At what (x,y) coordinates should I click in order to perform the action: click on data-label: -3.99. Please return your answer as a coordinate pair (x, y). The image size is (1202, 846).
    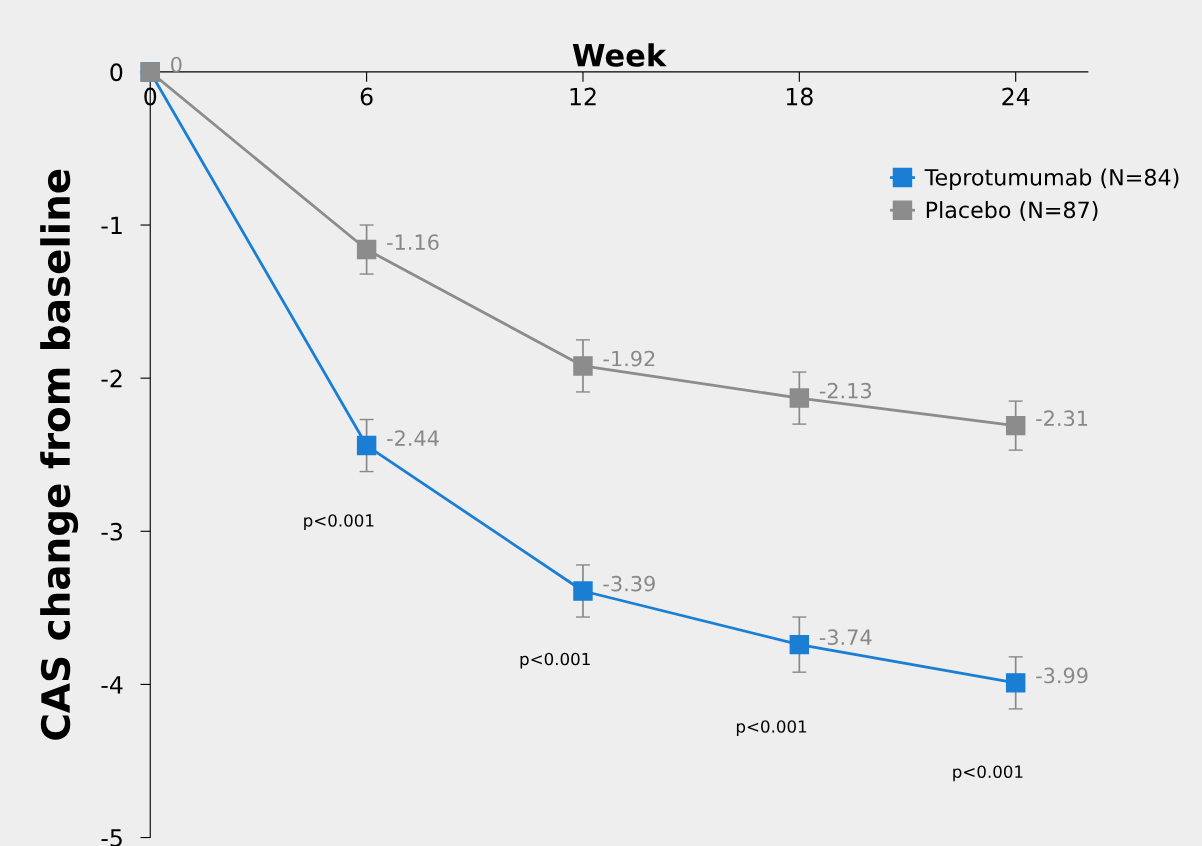
    Looking at the image, I should click on (1062, 675).